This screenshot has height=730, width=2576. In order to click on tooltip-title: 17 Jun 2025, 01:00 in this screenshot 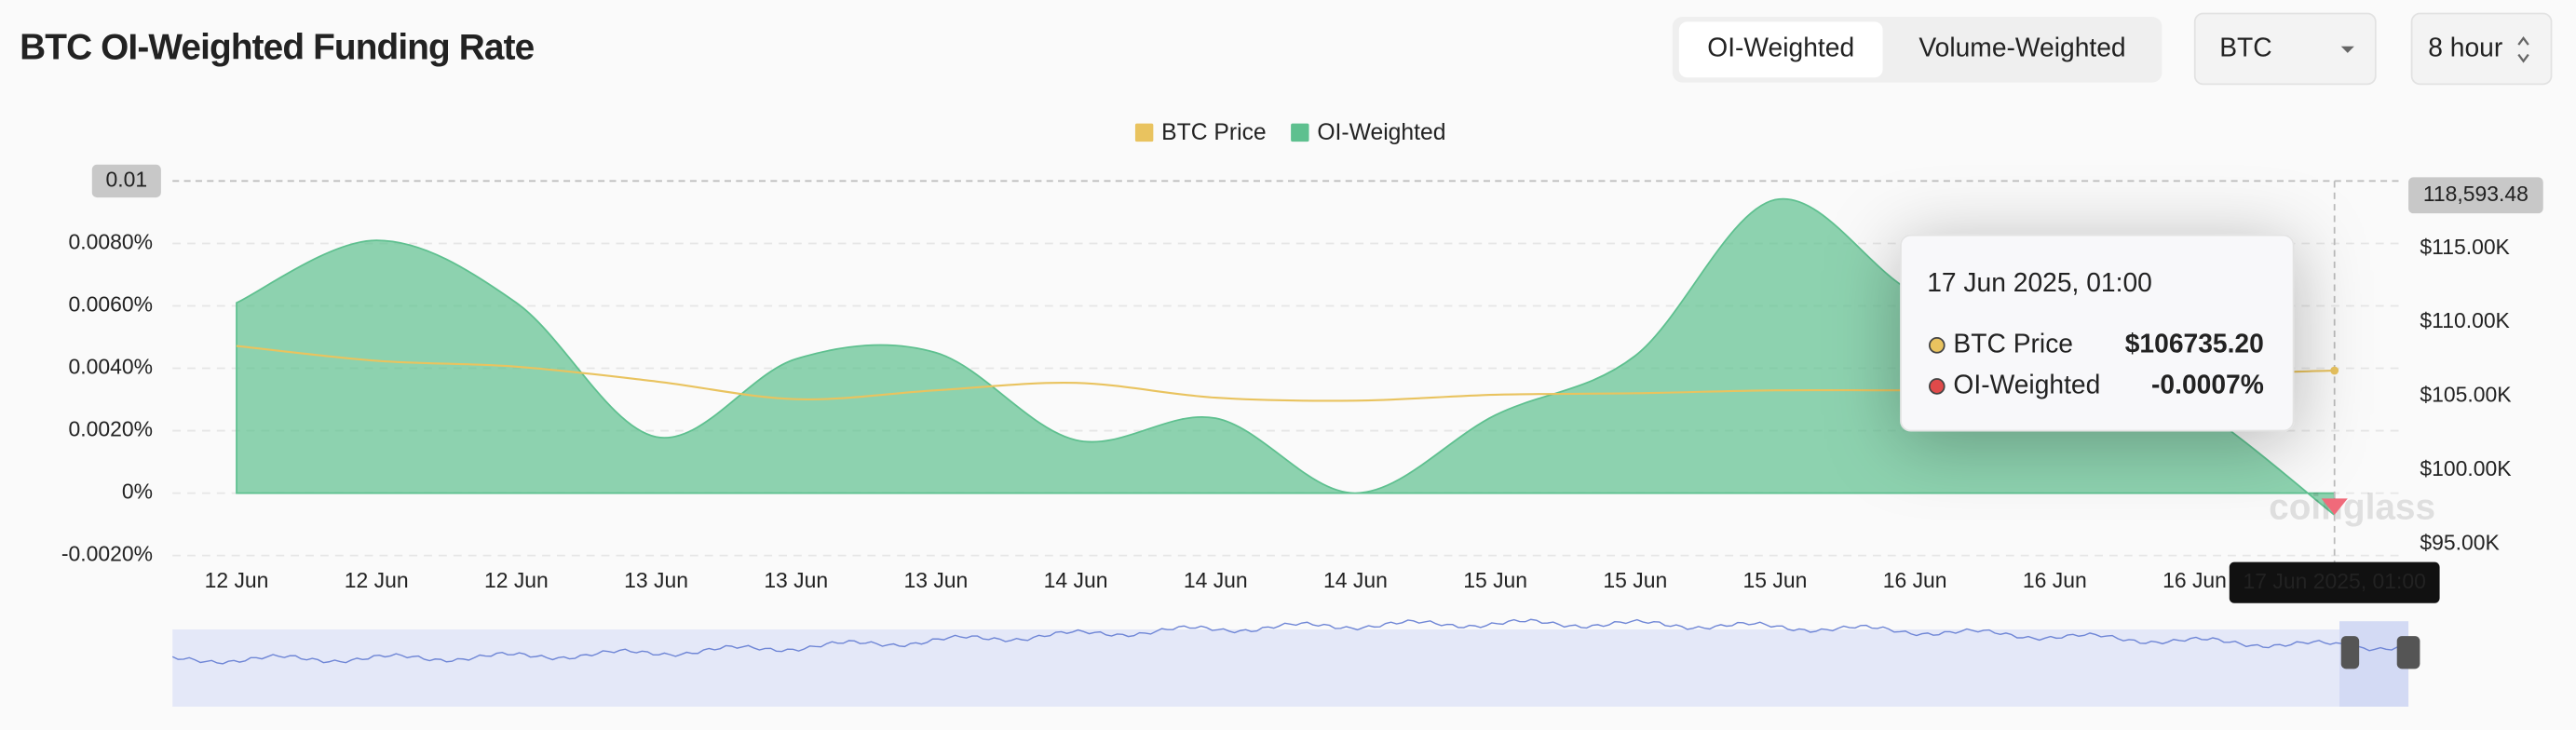, I will do `click(2040, 282)`.